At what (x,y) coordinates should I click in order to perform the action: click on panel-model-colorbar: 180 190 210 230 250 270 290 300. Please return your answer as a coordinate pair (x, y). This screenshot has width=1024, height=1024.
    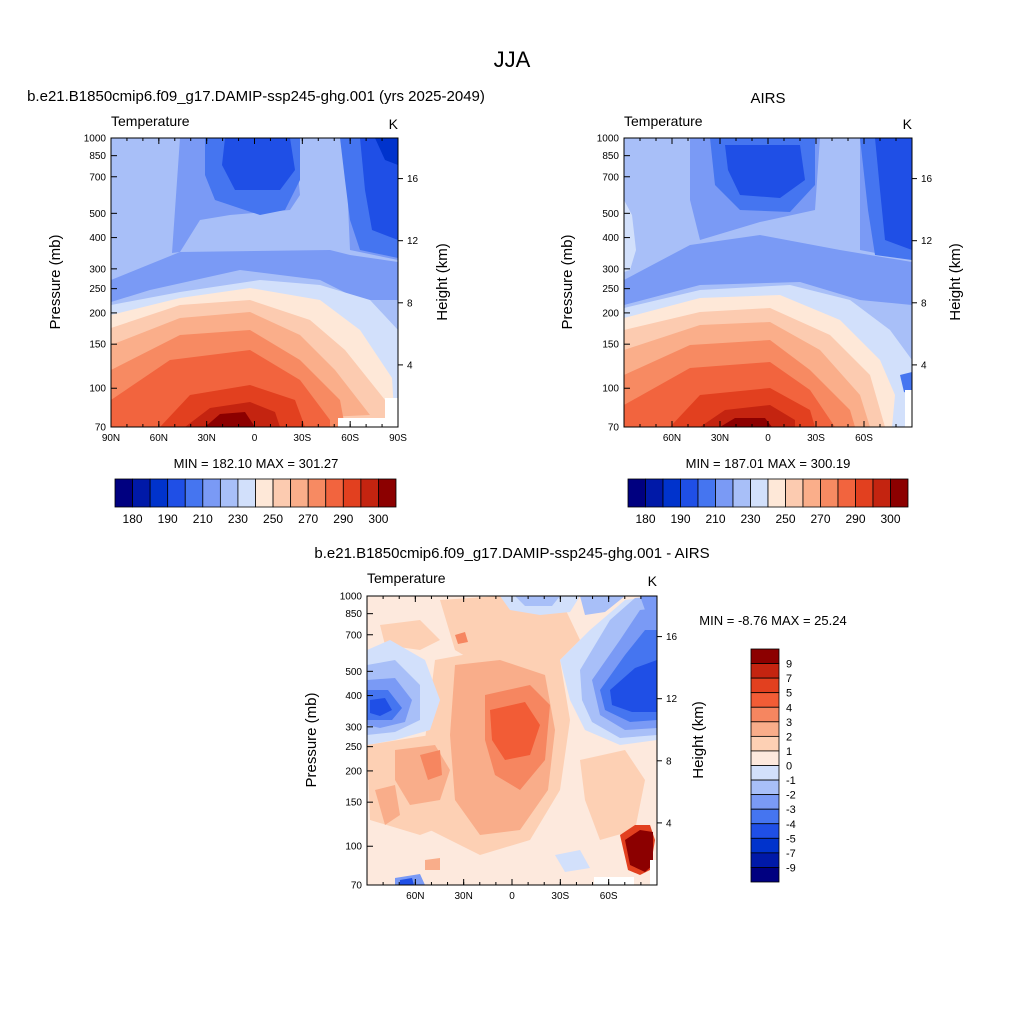
    Looking at the image, I should click on (255, 502).